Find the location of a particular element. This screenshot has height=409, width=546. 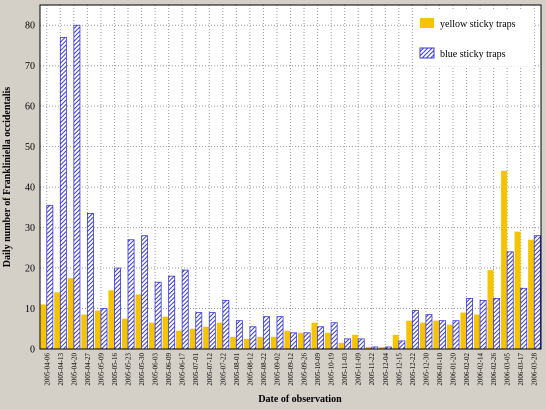

x-tick-label: 2005-06-09 is located at coordinates (169, 369).